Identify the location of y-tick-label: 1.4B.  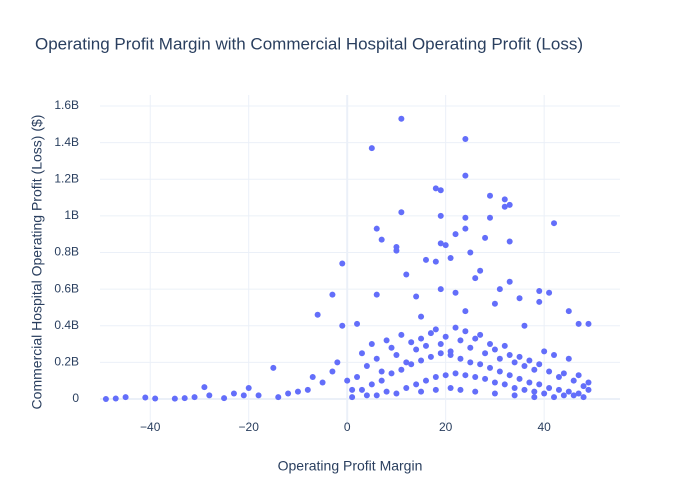
(66, 142).